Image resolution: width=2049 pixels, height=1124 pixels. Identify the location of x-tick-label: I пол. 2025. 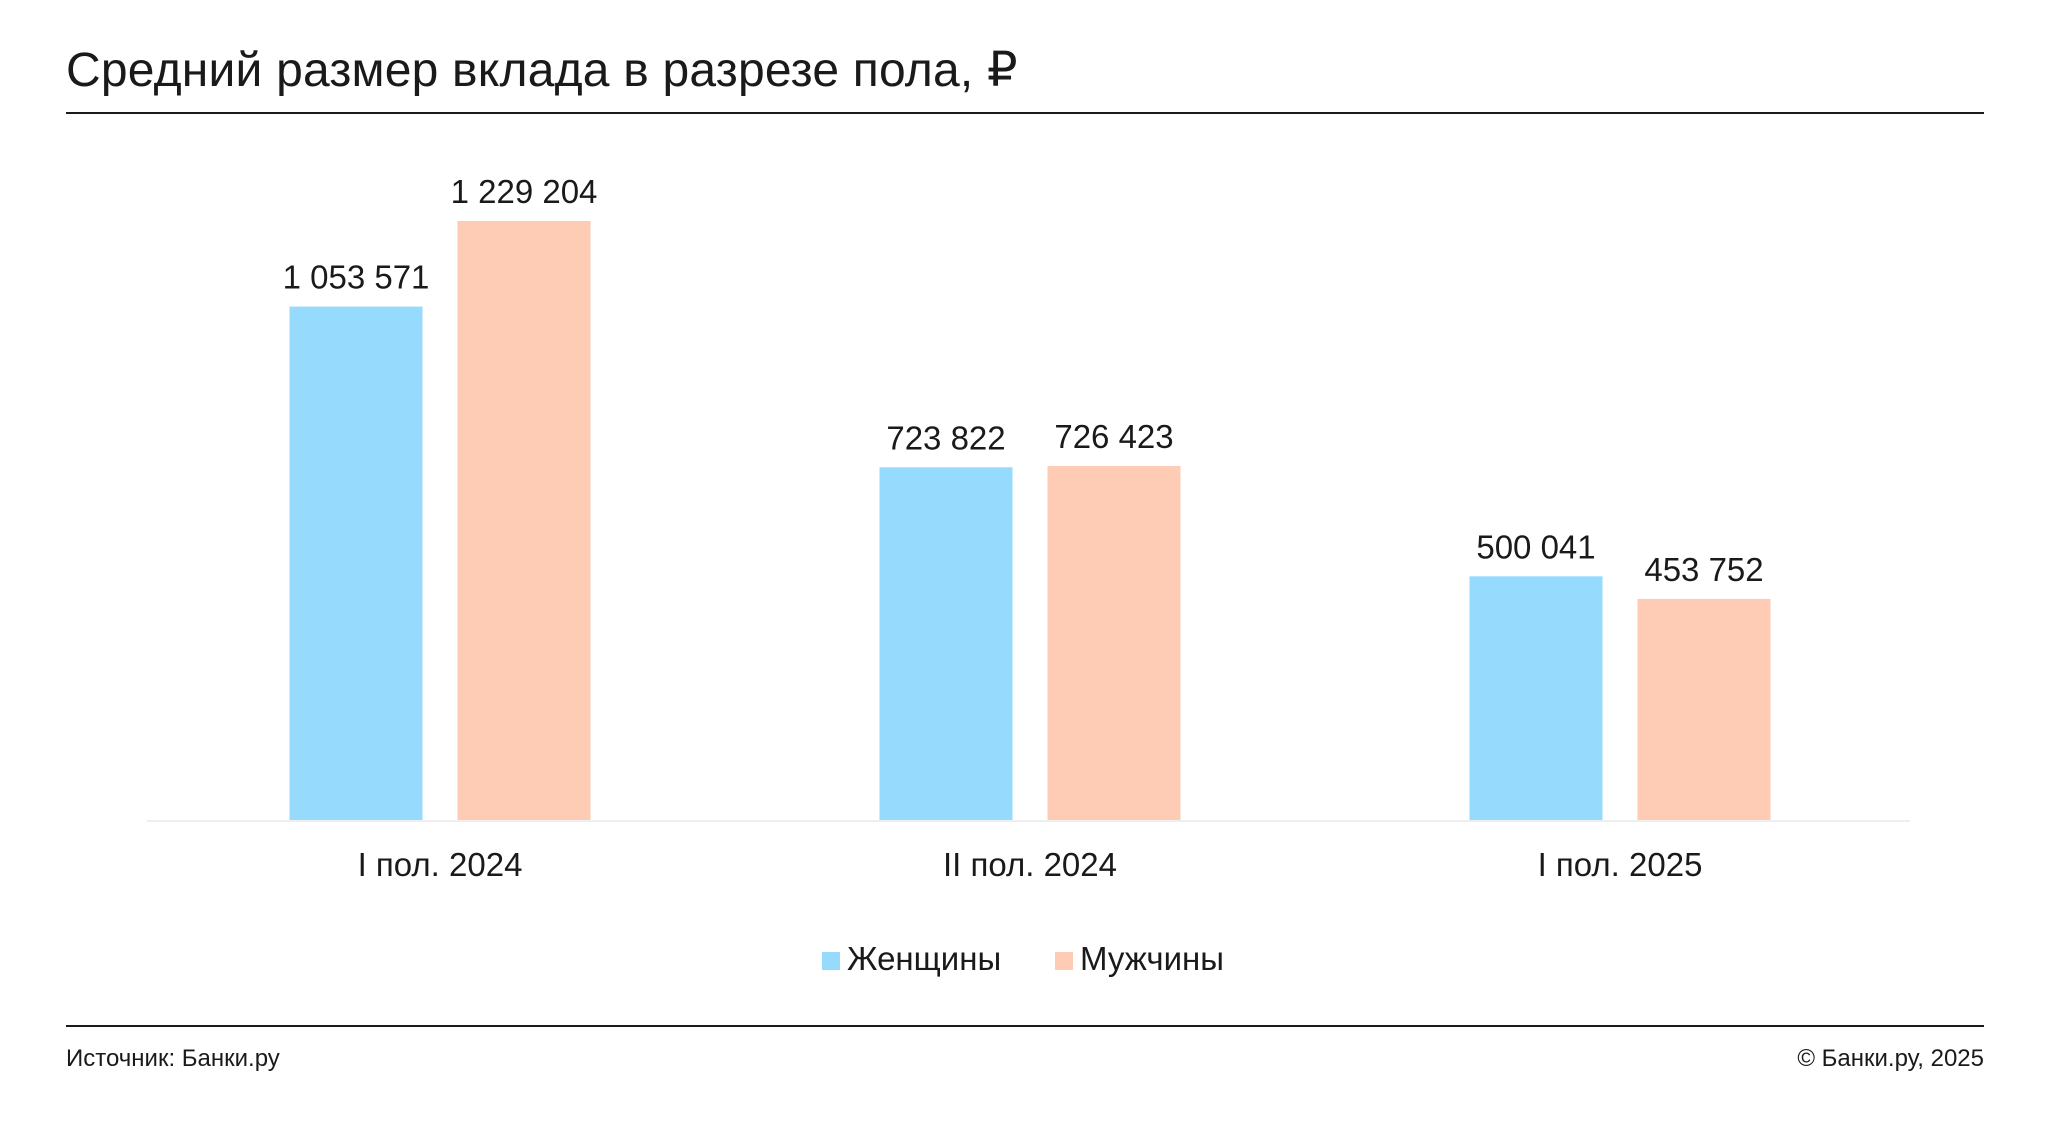
(1620, 864).